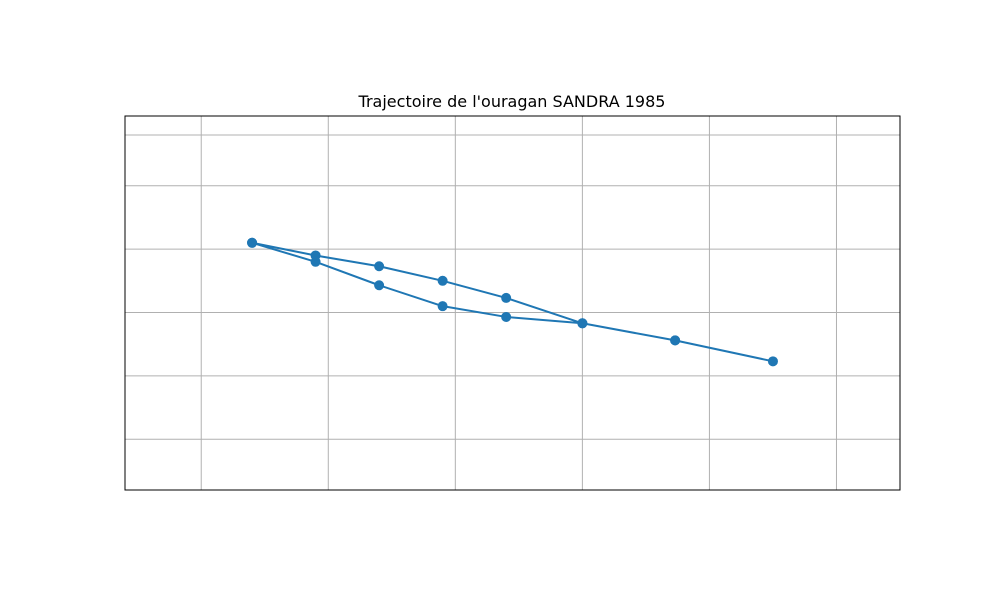  Describe the element at coordinates (512, 101) in the screenshot. I see `chart-title: Trajectoire de l'ouragan SANDRA 1985` at that location.